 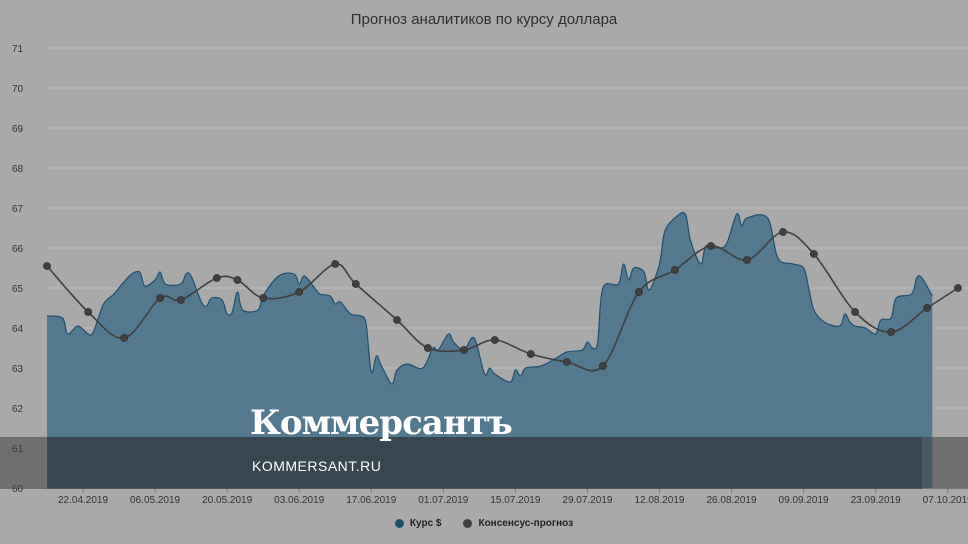 What do you see at coordinates (18, 409) in the screenshot?
I see `y-tick-label: 62` at bounding box center [18, 409].